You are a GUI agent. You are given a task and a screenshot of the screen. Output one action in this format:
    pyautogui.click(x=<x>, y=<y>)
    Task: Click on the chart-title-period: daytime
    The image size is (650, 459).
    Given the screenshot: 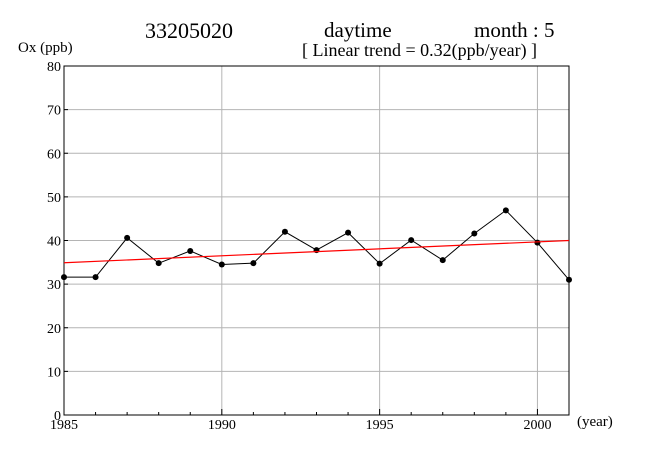 What is the action you would take?
    pyautogui.click(x=358, y=30)
    